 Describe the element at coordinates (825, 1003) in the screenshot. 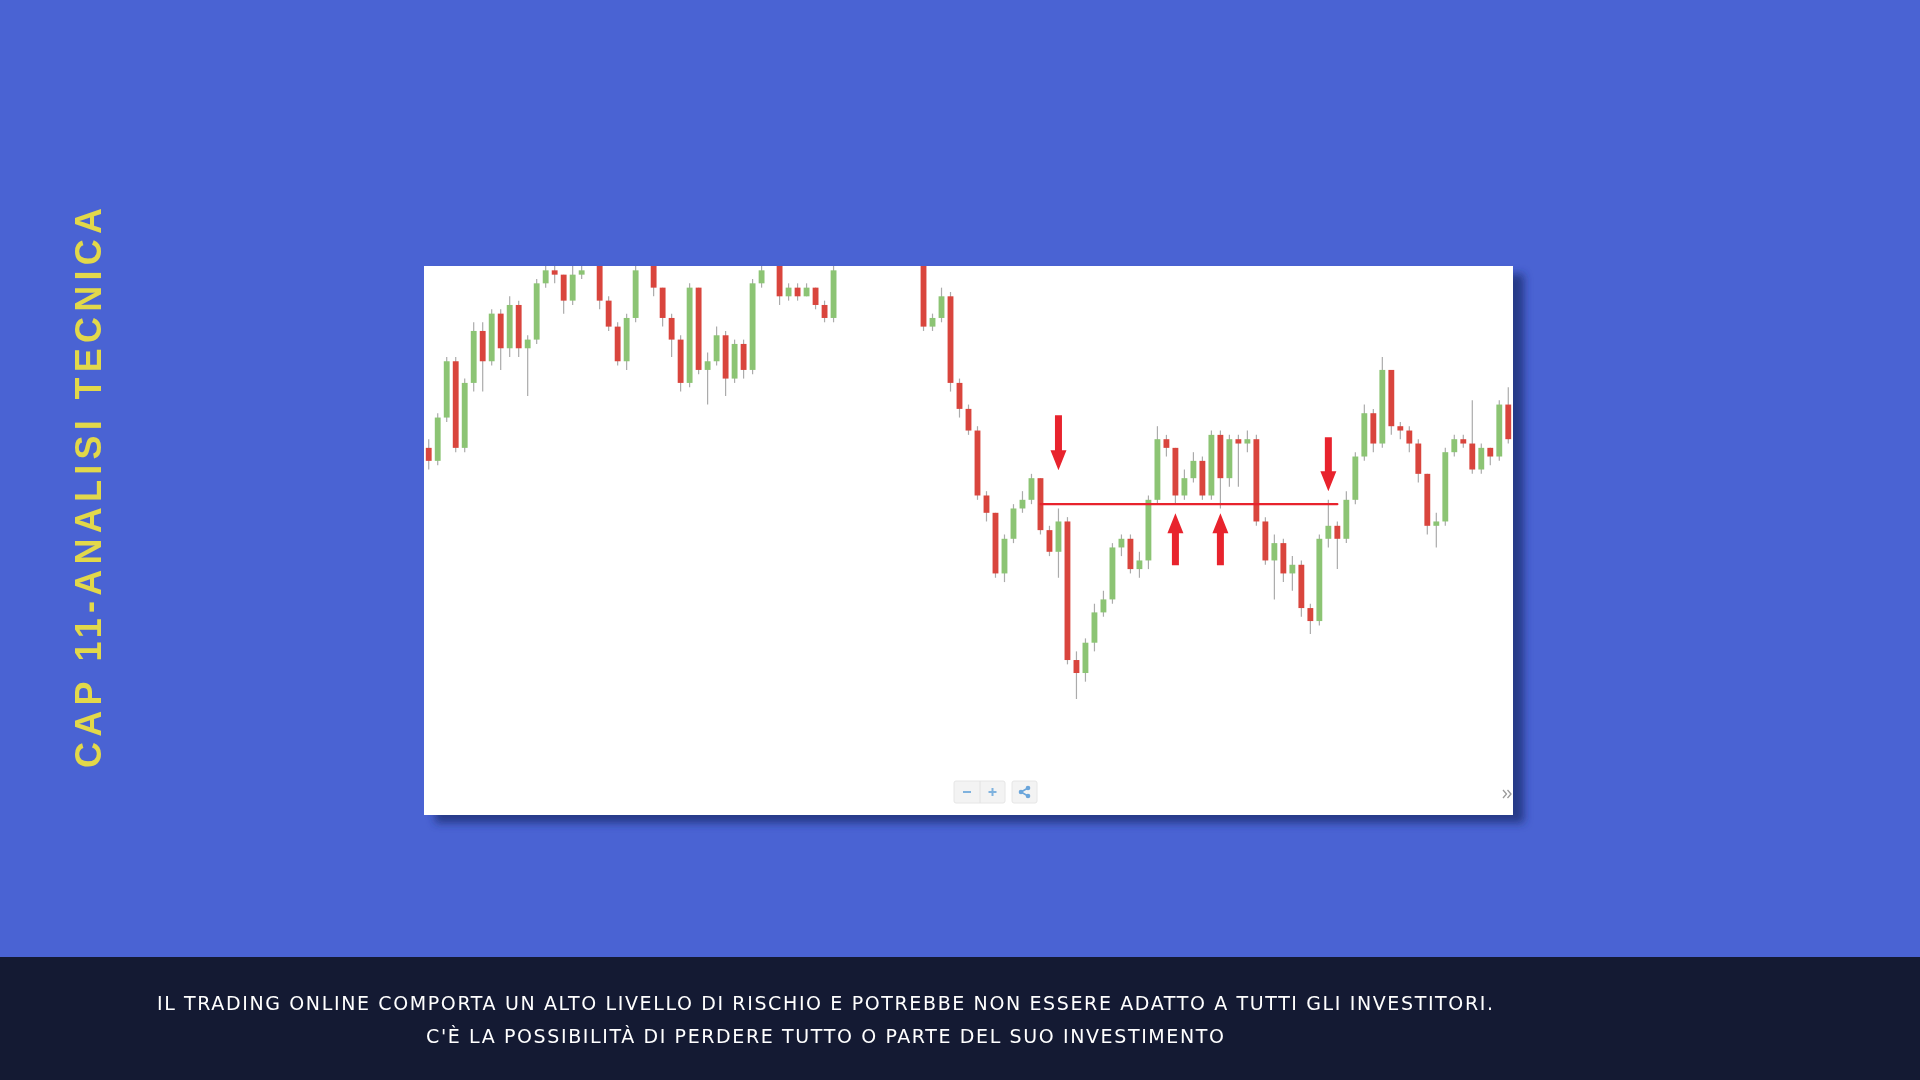

I see `text: IL TRADING ONLINE COMPORTA UN ALTO LIVELLO DI RISCHIO E POTREBBE NON ESSERE ADATTO A TUTTI GLI INVESTITORI.` at that location.